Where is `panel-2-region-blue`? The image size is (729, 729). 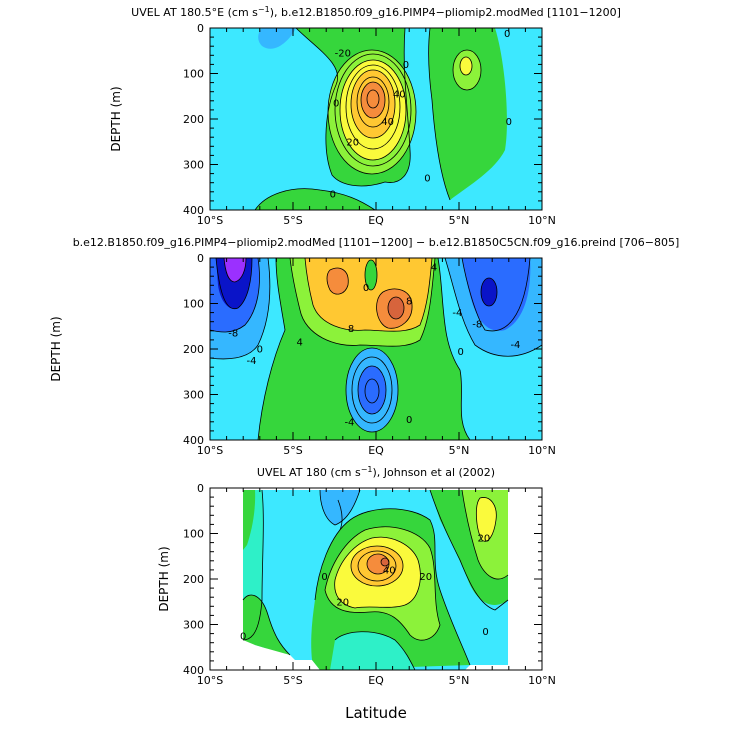
panel-2-region-blue is located at coordinates (372, 390).